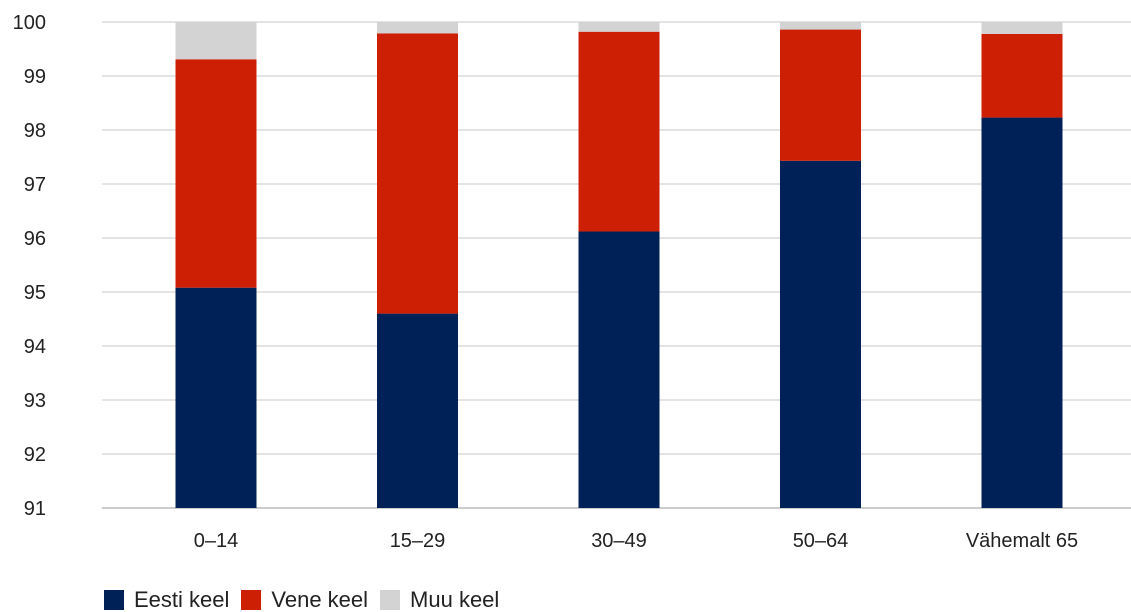  What do you see at coordinates (821, 541) in the screenshot?
I see `x-tick-label: 50–64` at bounding box center [821, 541].